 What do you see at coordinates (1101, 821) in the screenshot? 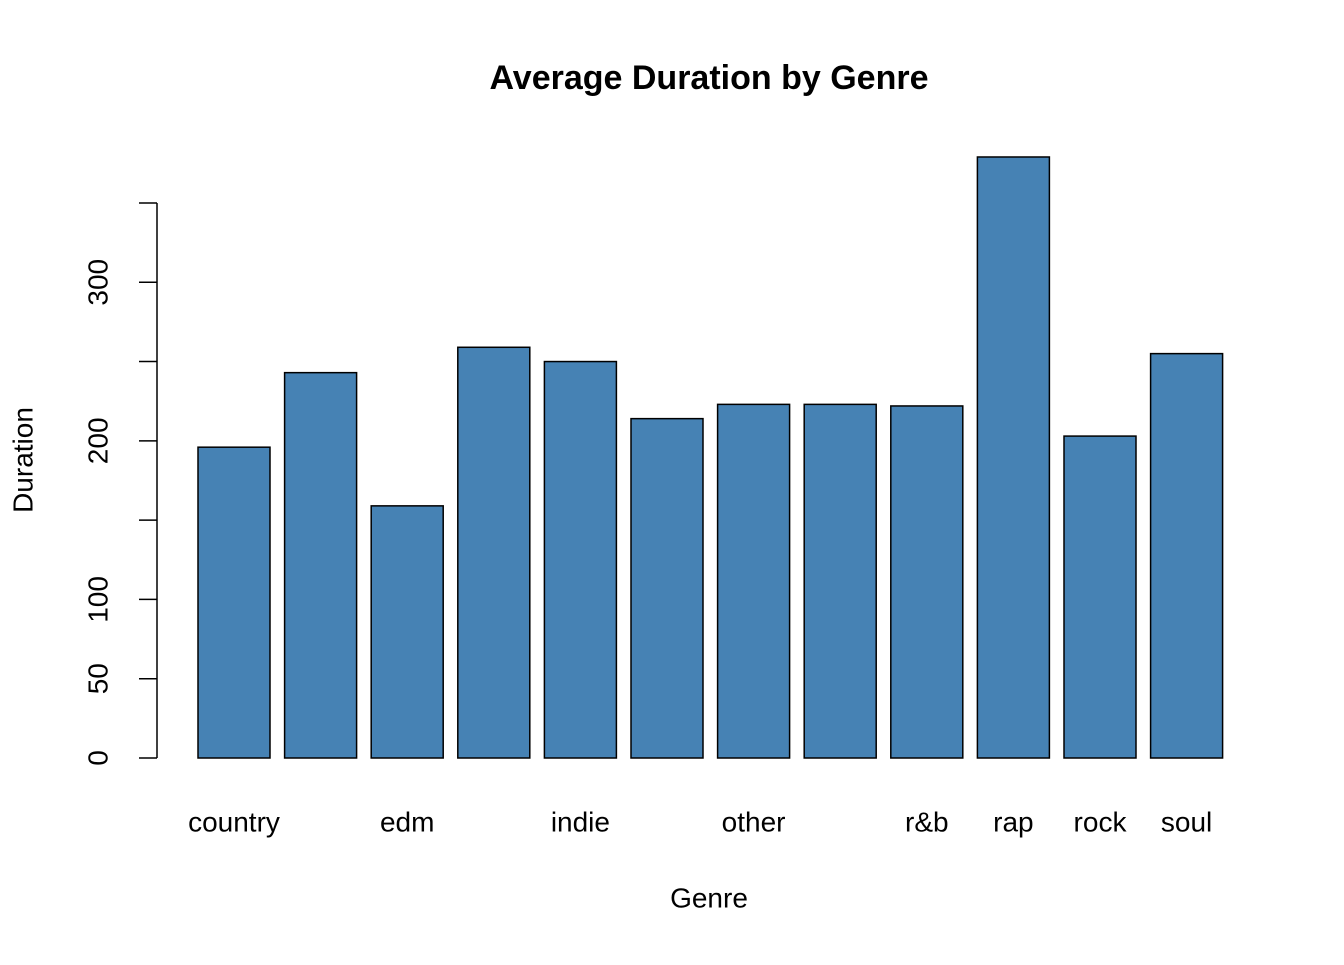
I see `x-tick-label: rock` at bounding box center [1101, 821].